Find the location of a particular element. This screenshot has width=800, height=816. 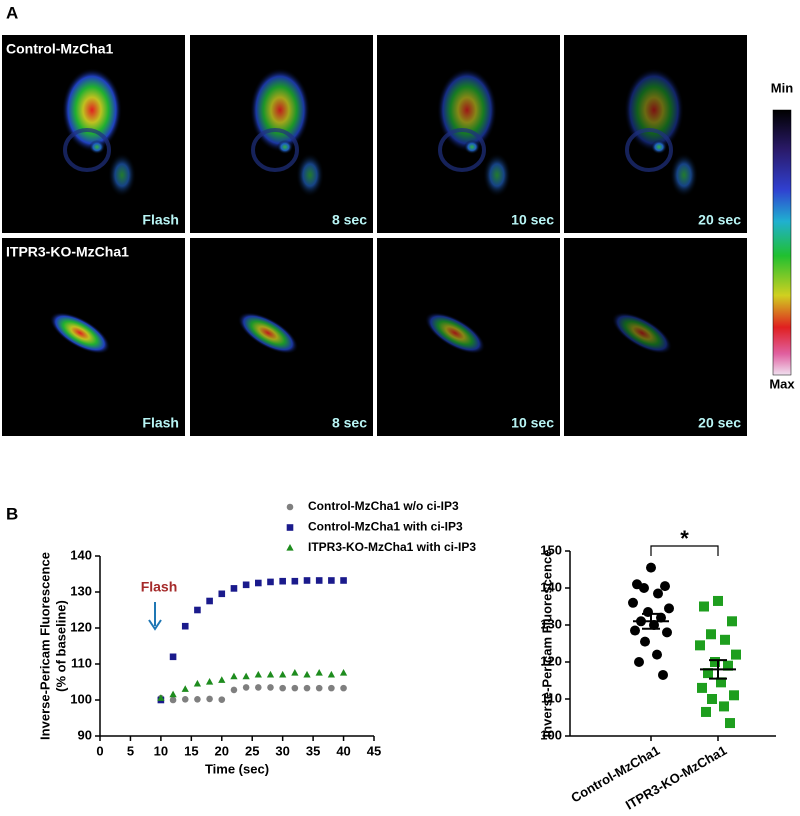

colorbar is located at coordinates (782, 242).